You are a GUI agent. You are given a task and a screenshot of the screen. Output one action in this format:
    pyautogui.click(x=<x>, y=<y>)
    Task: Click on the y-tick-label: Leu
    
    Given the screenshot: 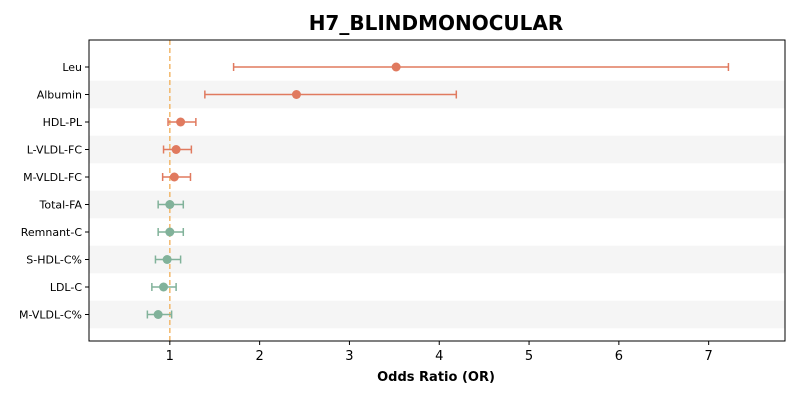 What is the action you would take?
    pyautogui.click(x=72, y=67)
    